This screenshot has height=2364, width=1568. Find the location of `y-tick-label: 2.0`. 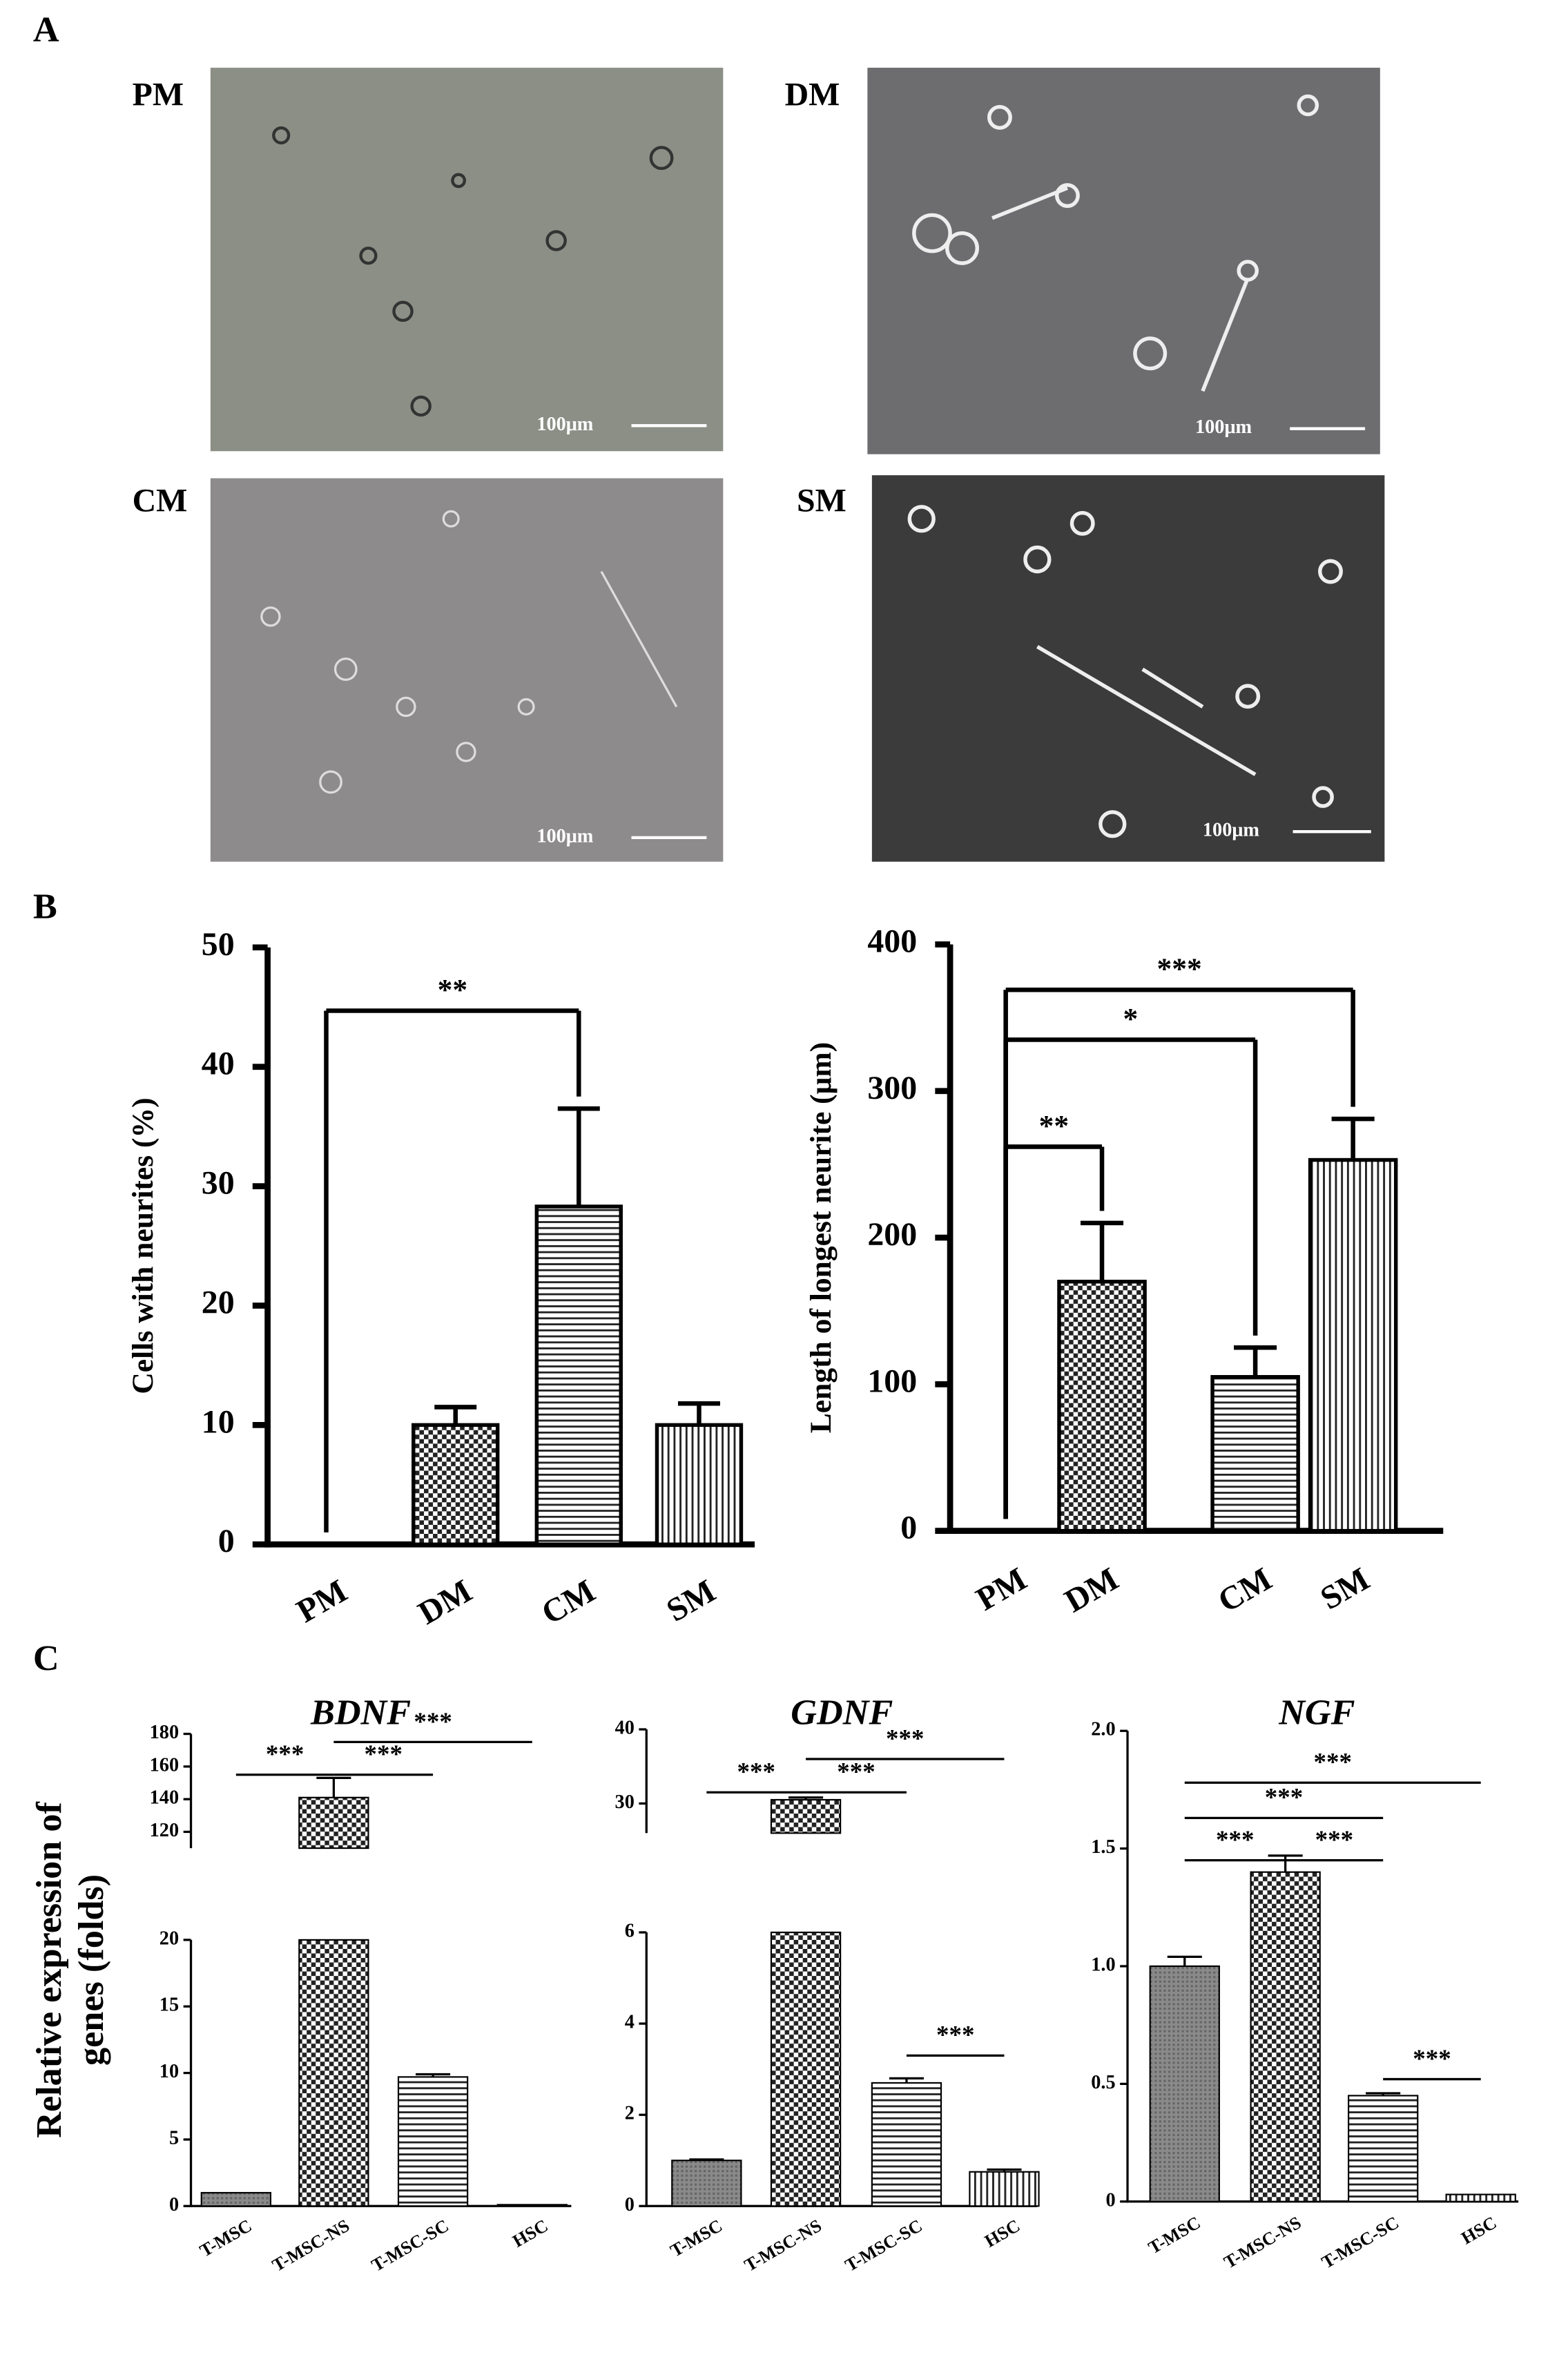

y-tick-label: 2.0 is located at coordinates (1103, 1730).